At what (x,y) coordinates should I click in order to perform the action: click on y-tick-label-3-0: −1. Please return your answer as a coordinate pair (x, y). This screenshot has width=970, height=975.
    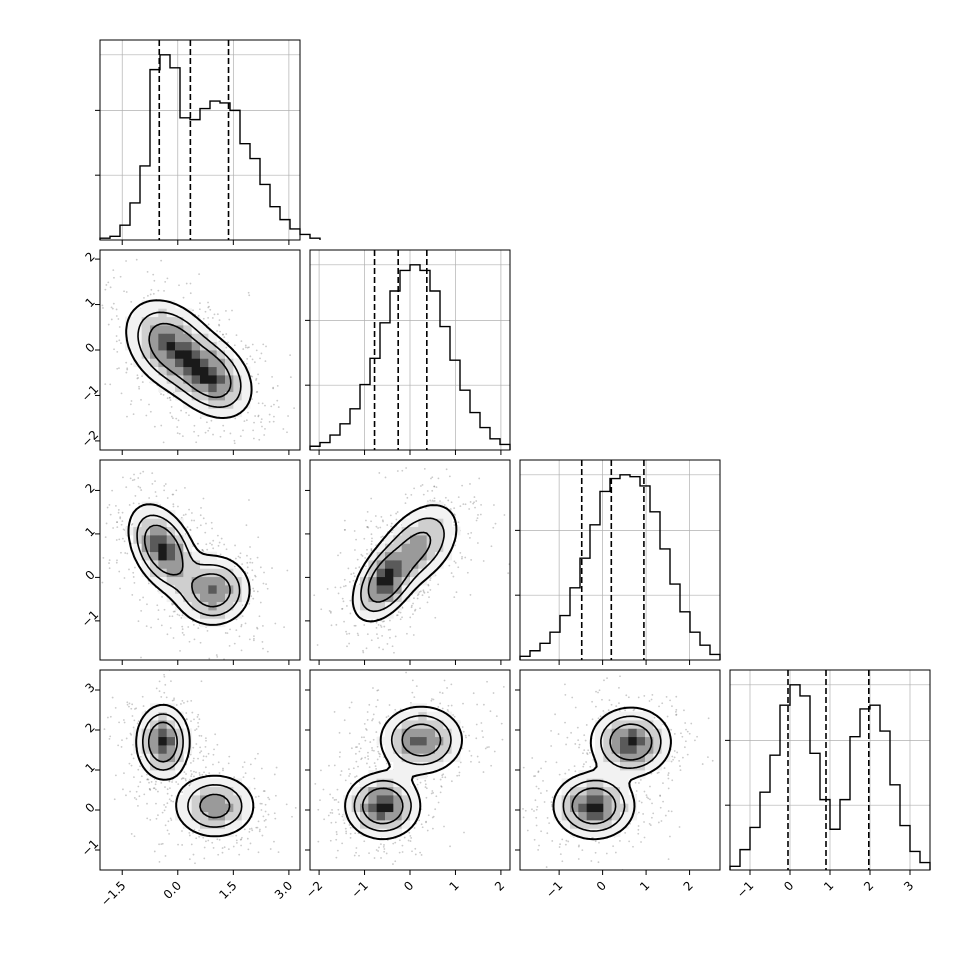
    Looking at the image, I should click on (90, 848).